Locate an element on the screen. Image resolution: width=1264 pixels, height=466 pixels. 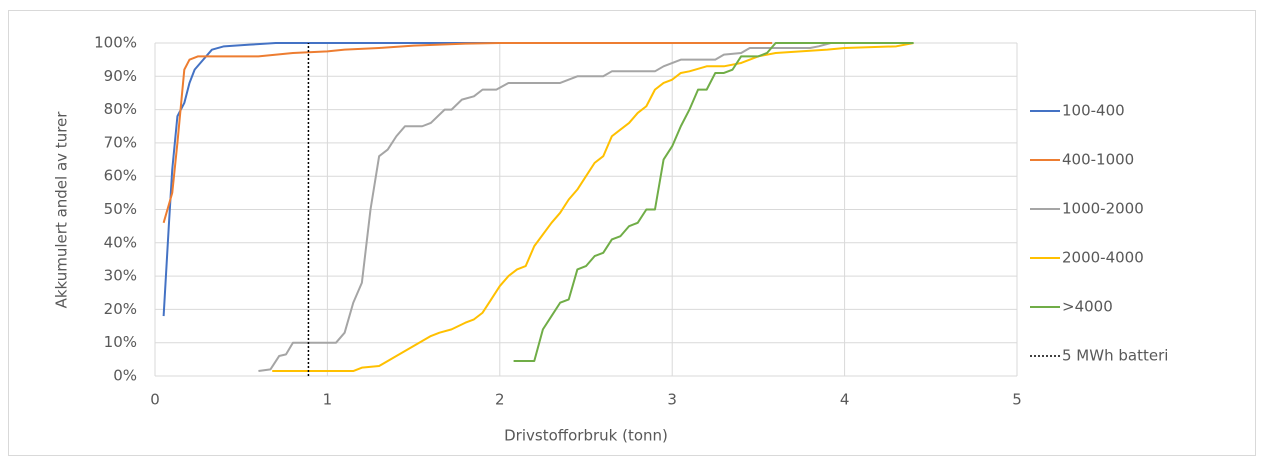
y-tick-label: 100% is located at coordinates (115, 43).